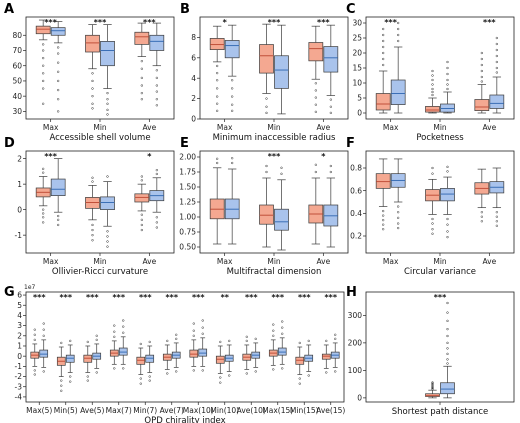 The height and width of the screenshot is (423, 520). What do you see at coordinates (17, 111) in the screenshot?
I see `y-tick-label: 30` at bounding box center [17, 111].